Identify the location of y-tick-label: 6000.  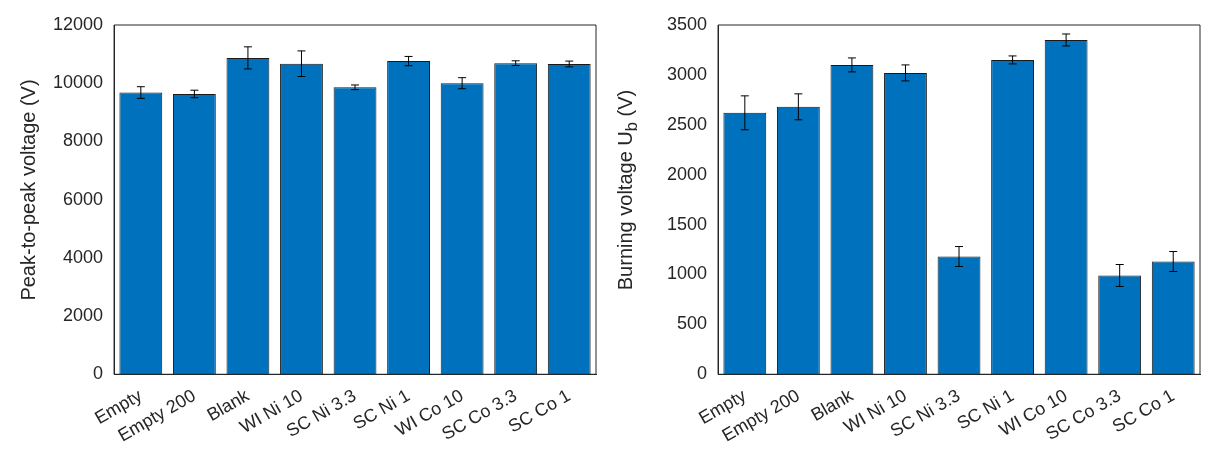
(83, 198).